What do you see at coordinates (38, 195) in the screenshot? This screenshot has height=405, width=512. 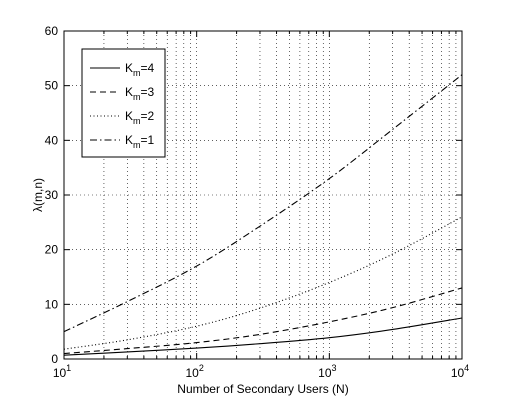 I see `y-axis-label: λ(m,n)` at bounding box center [38, 195].